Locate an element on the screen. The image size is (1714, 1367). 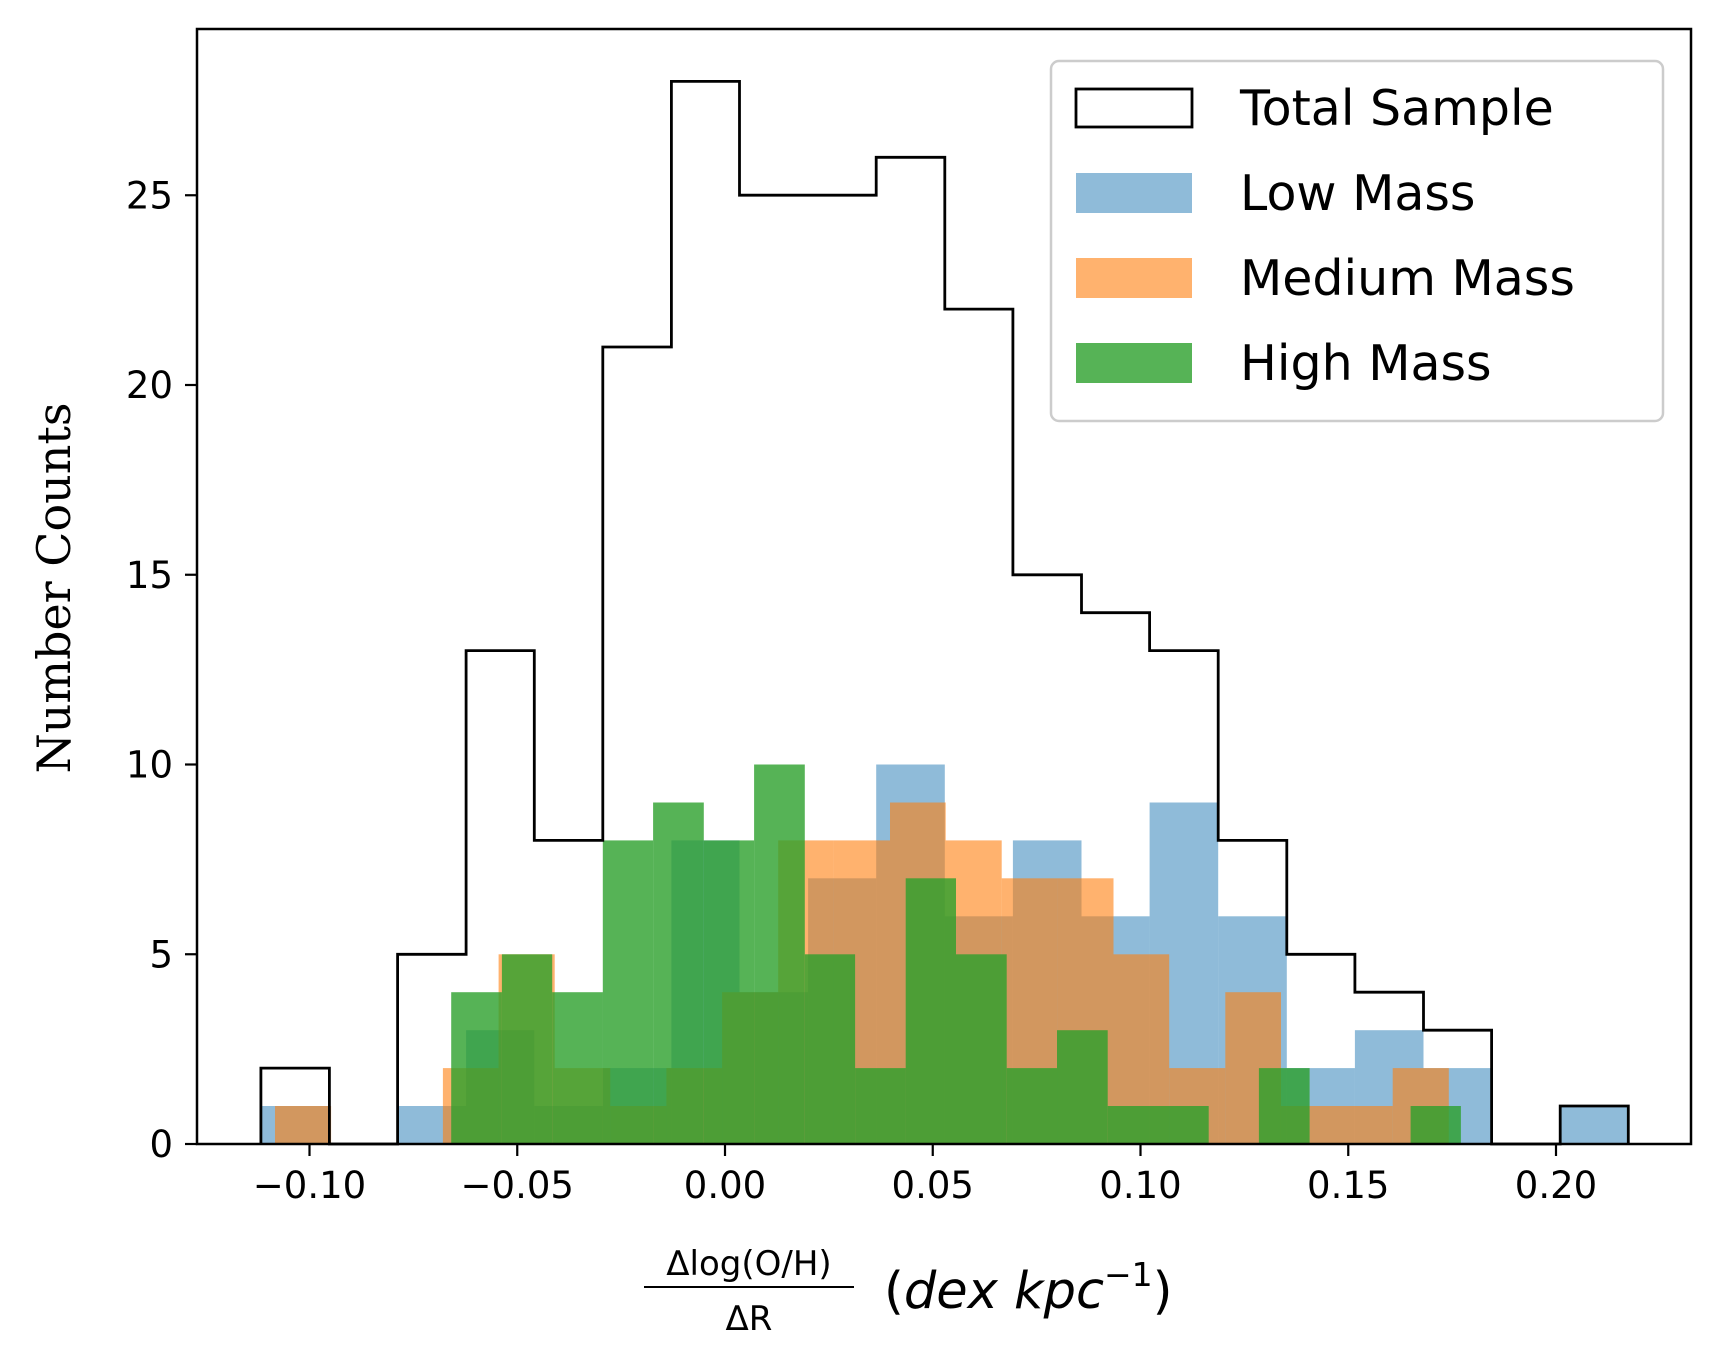
legend: Total Sample Low Mass Medium Mass High Mass is located at coordinates (1357, 241).